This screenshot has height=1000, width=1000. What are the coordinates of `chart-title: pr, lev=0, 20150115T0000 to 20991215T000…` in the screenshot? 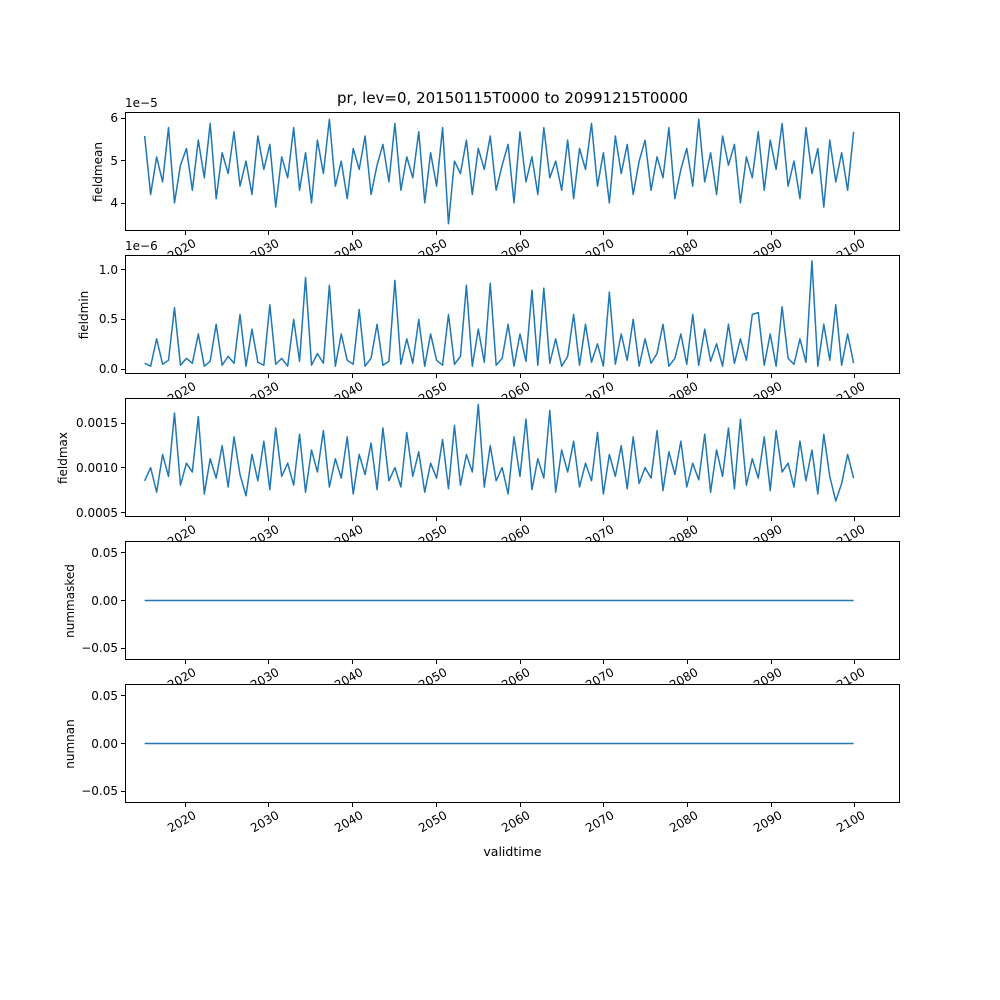 It's located at (512, 98).